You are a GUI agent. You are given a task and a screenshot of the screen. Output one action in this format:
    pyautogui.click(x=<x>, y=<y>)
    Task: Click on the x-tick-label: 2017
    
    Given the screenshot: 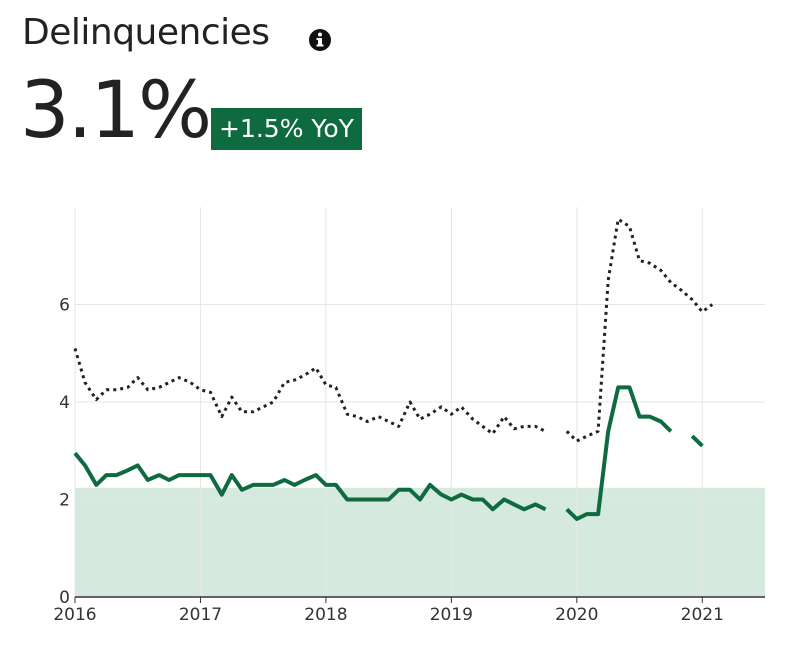 What is the action you would take?
    pyautogui.click(x=200, y=615)
    